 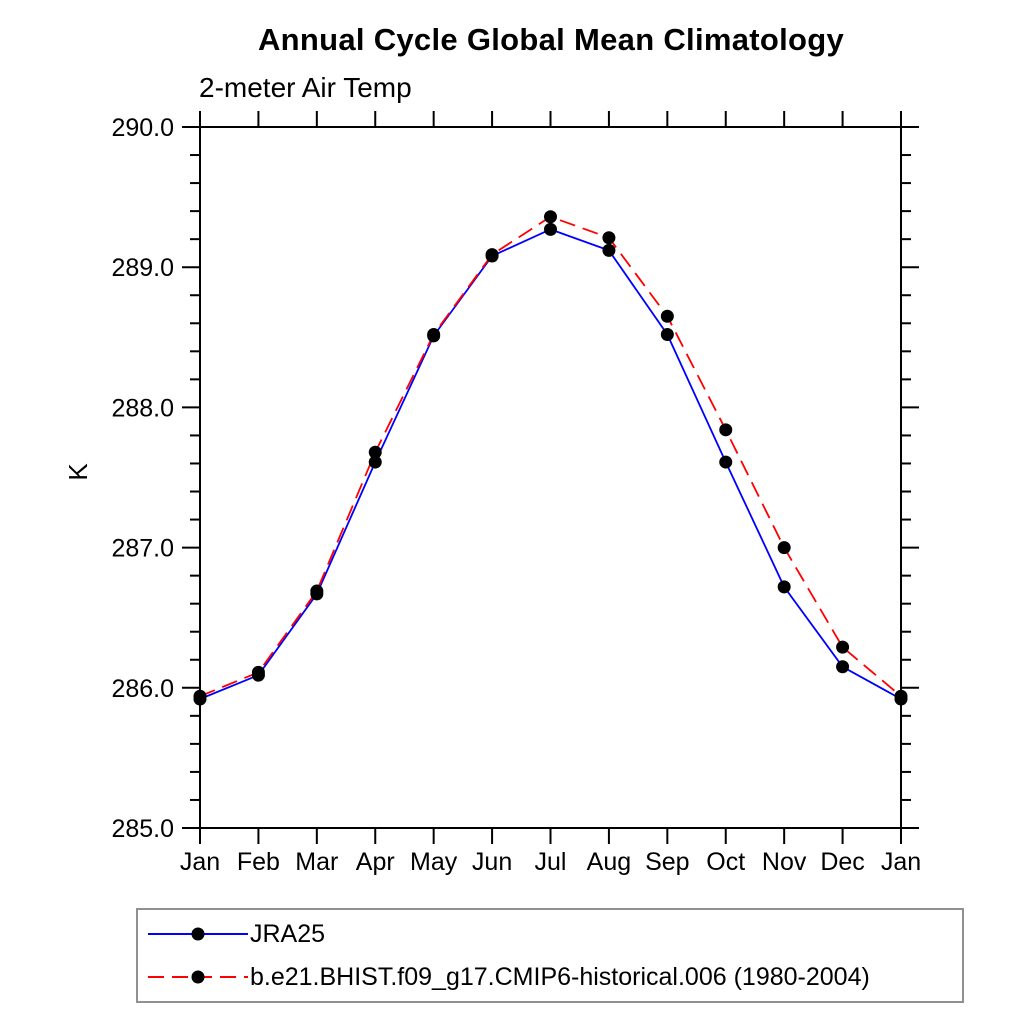 I want to click on y-tick-label: 288.0, so click(x=142, y=408).